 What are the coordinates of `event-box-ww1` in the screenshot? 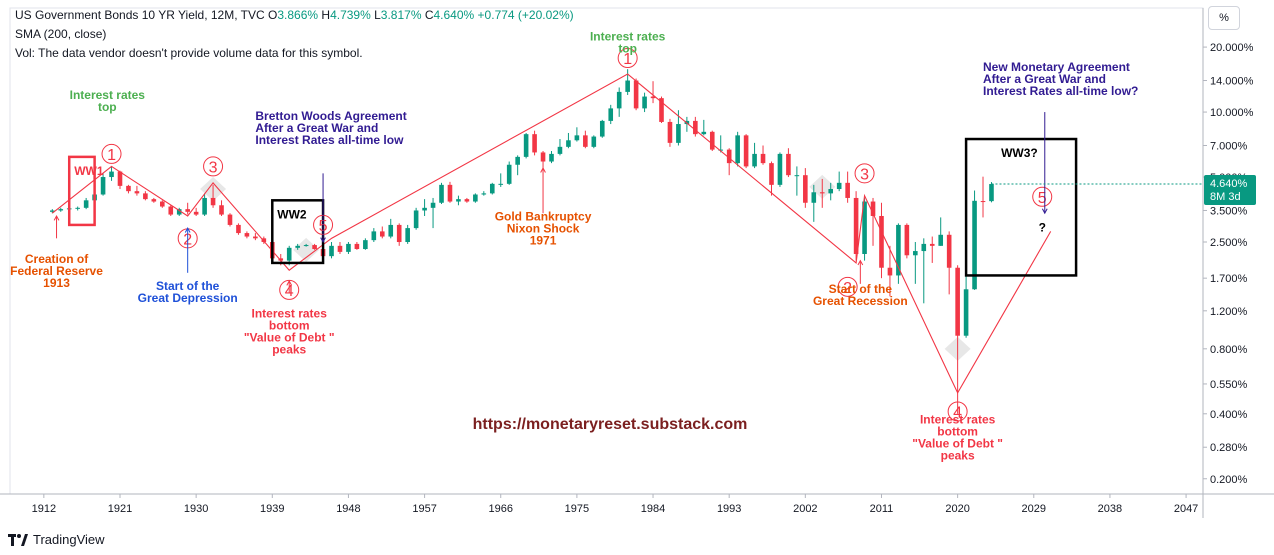 It's located at (81, 191).